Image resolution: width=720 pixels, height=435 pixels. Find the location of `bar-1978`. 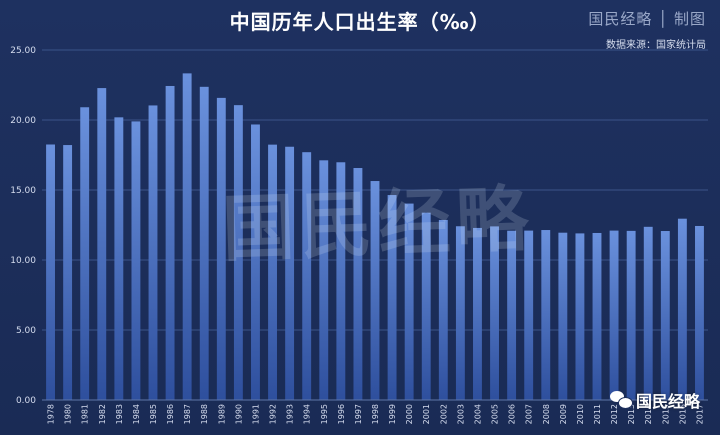

bar-1978 is located at coordinates (50, 273).